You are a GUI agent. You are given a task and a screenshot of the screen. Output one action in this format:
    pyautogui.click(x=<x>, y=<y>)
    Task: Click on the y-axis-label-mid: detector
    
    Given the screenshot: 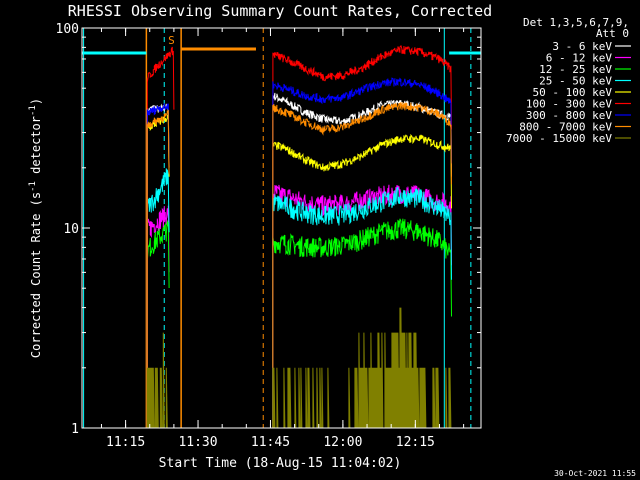 What is the action you would take?
    pyautogui.click(x=36, y=148)
    